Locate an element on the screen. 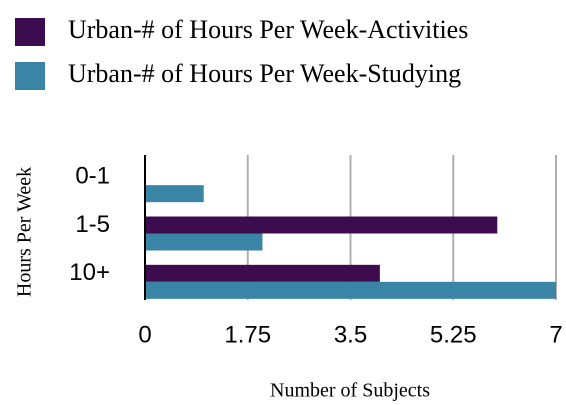 This screenshot has height=405, width=566. x-tick-label: 7 is located at coordinates (555, 334).